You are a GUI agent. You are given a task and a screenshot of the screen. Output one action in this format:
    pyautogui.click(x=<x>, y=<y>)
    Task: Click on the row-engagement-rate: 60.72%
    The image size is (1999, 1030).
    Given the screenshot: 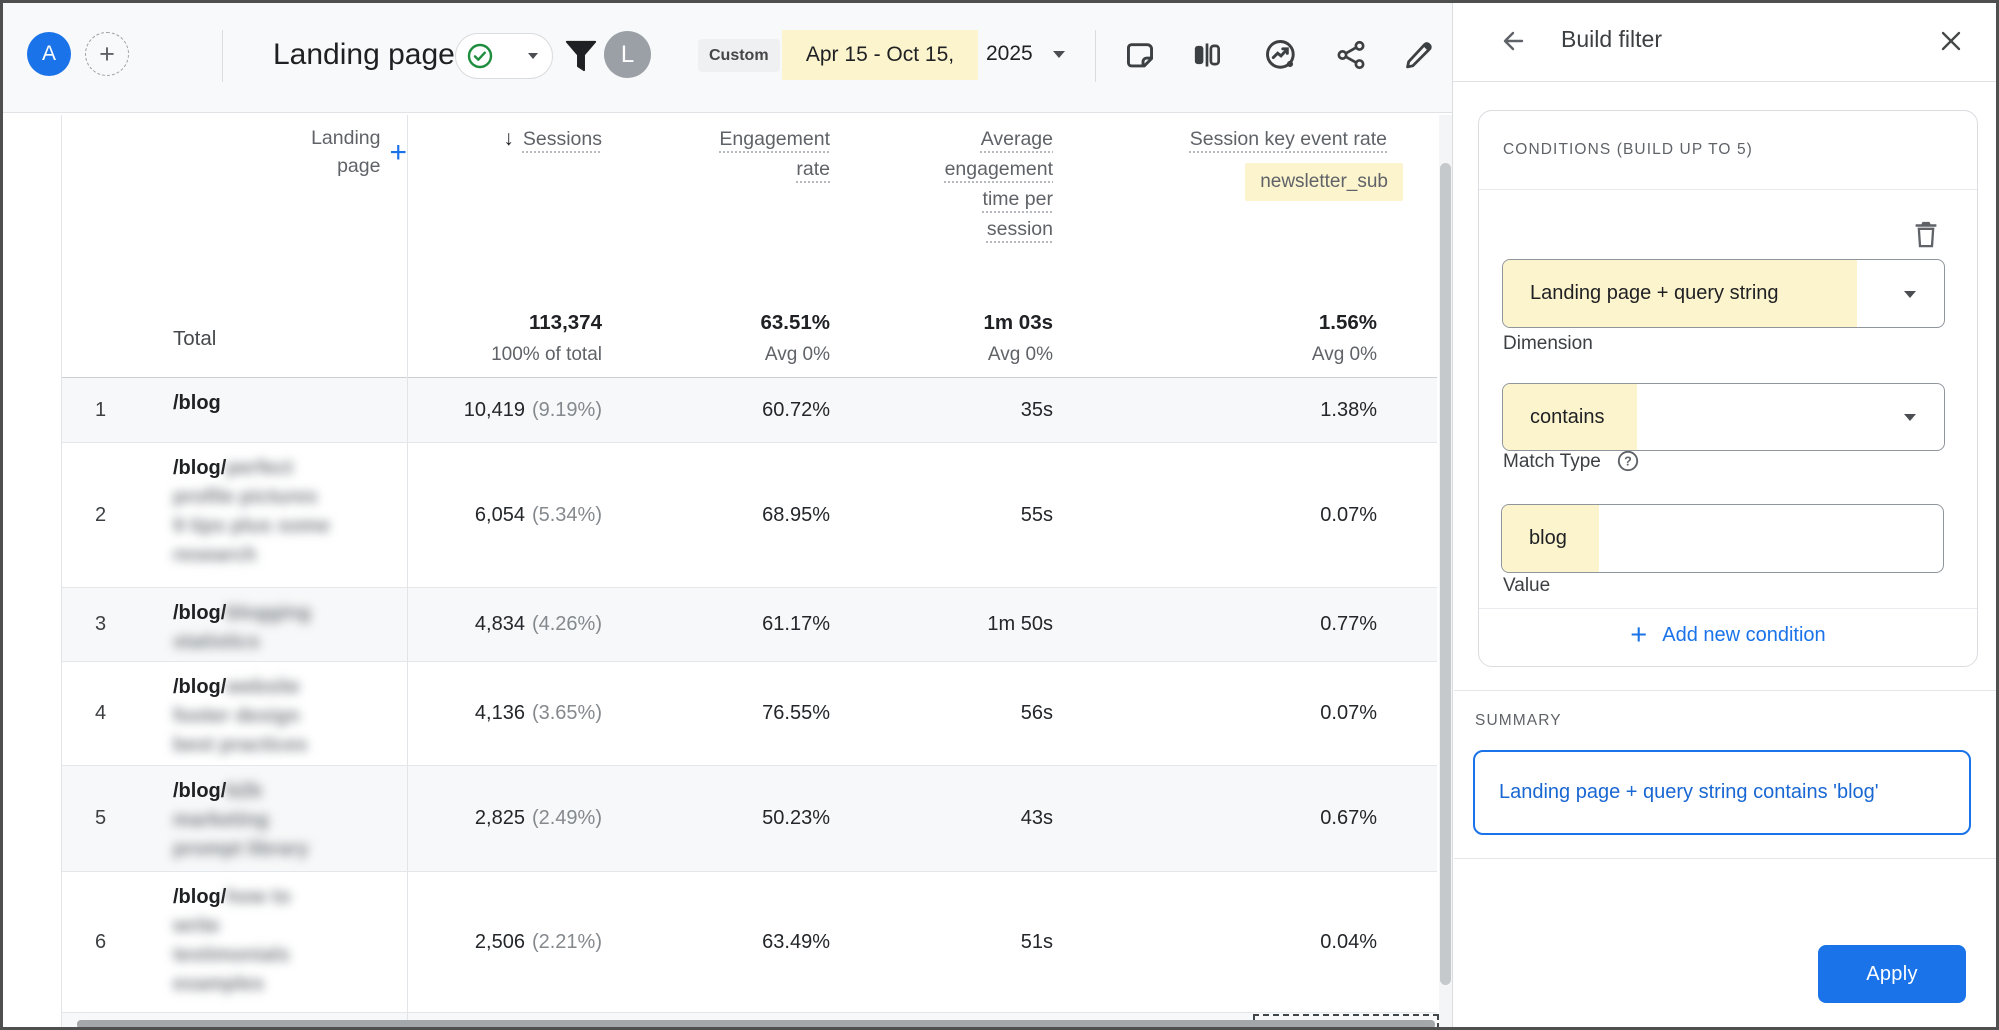 What is the action you would take?
    pyautogui.click(x=796, y=409)
    